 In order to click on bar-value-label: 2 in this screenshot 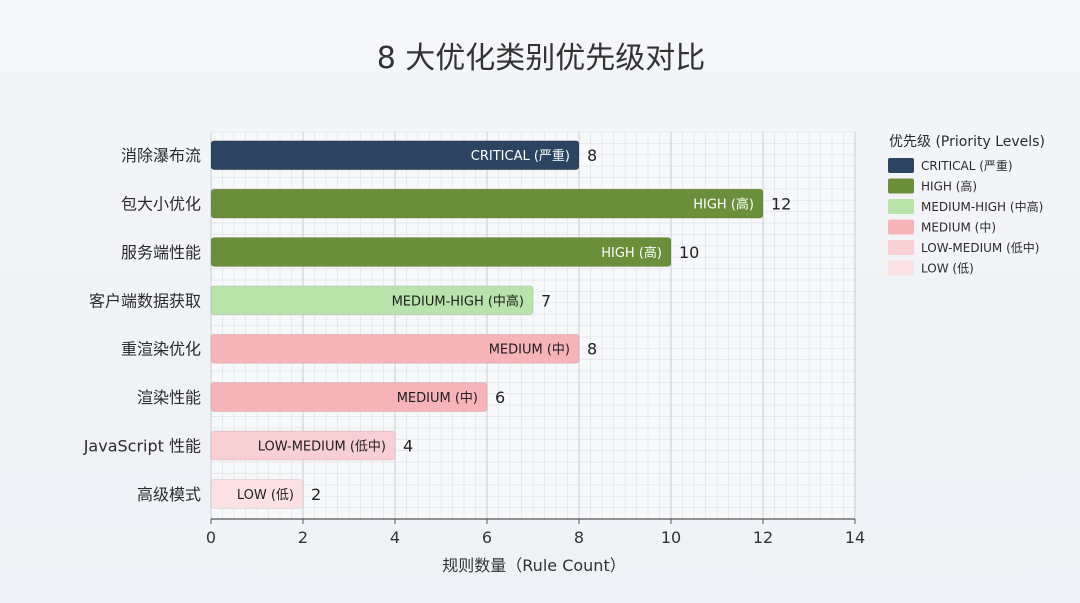, I will do `click(316, 494)`.